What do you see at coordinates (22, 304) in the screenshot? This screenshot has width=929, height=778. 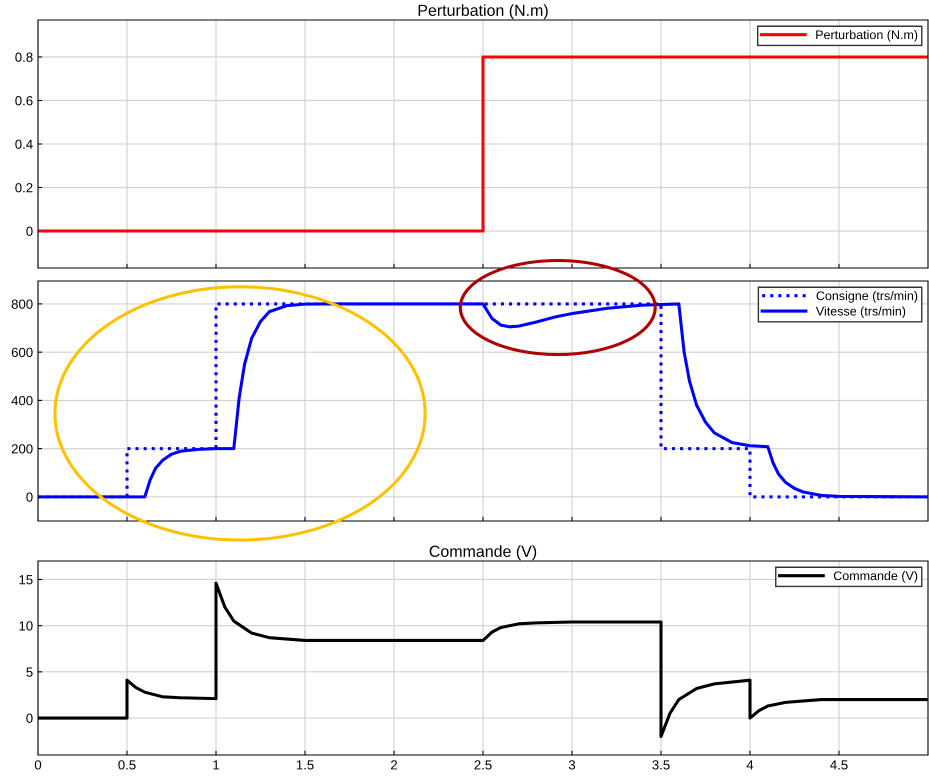 I see `y-tick-label: 800` at bounding box center [22, 304].